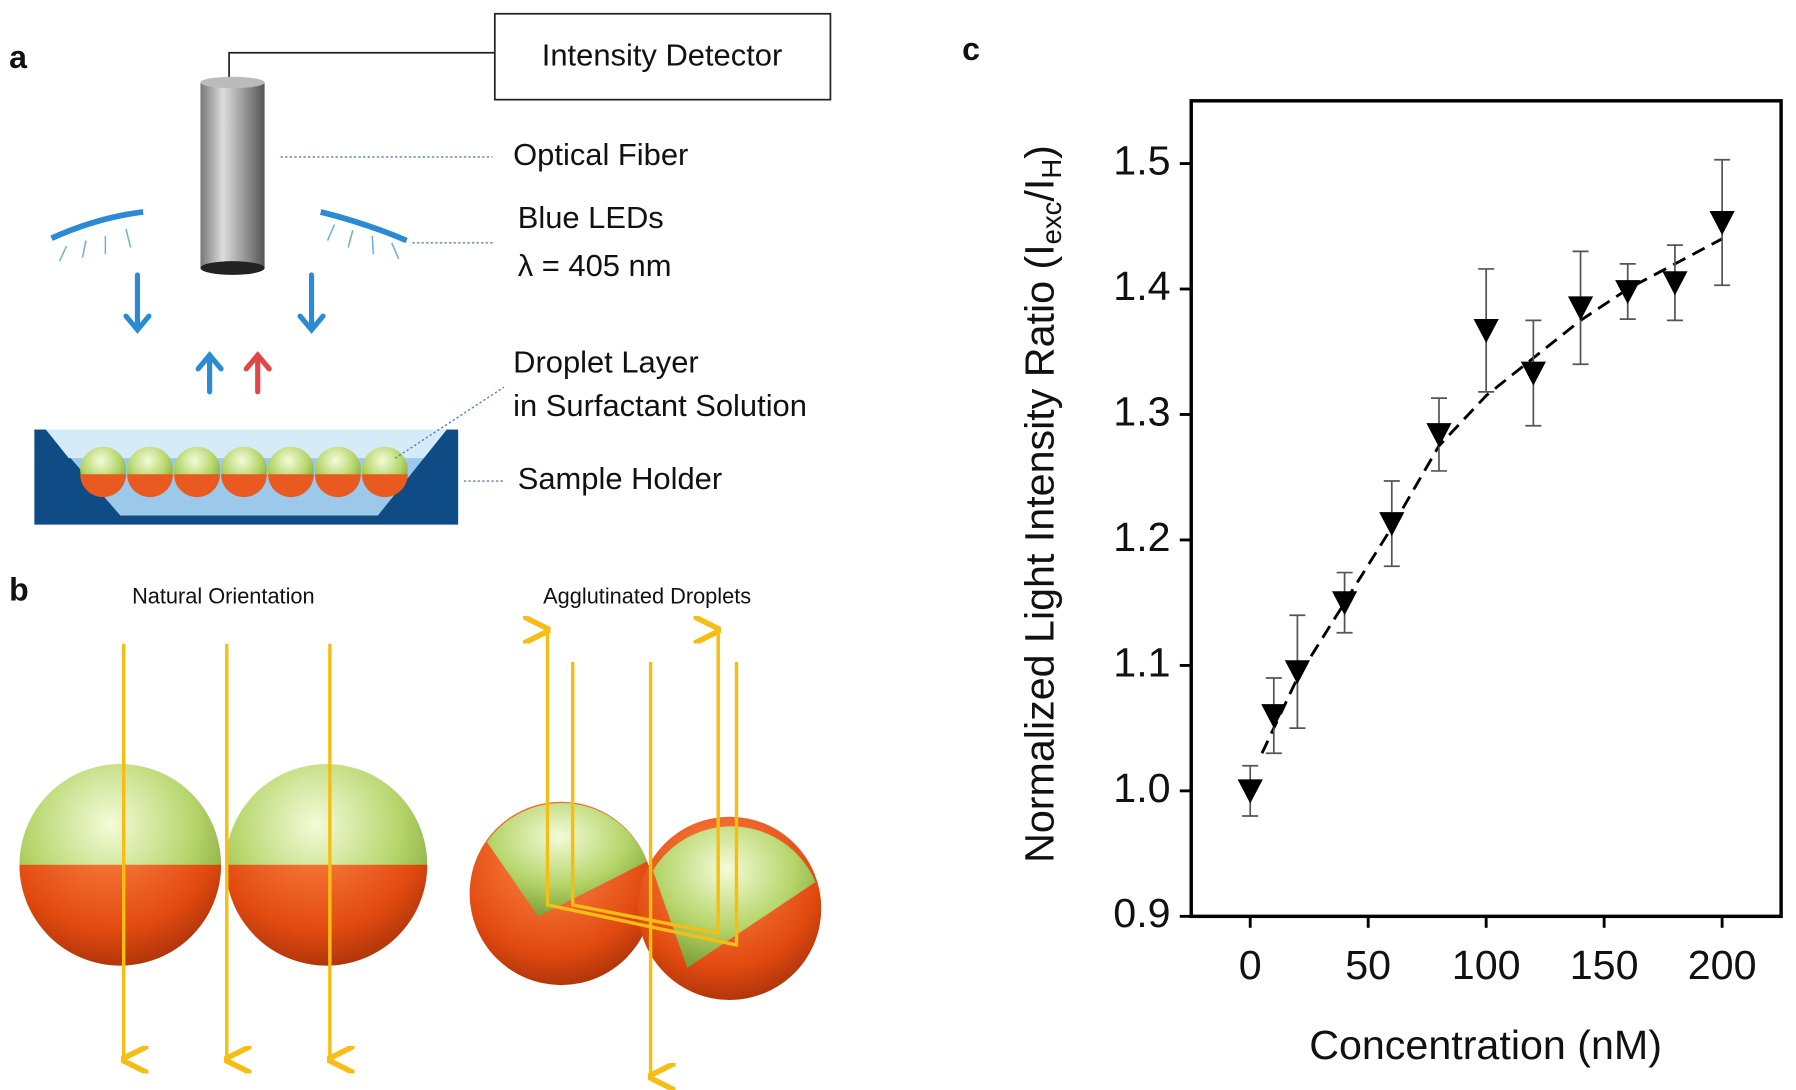 This screenshot has height=1090, width=1796. What do you see at coordinates (1039, 553) in the screenshot?
I see `y-label-part: Normalized Light Intensity Ratio (I` at bounding box center [1039, 553].